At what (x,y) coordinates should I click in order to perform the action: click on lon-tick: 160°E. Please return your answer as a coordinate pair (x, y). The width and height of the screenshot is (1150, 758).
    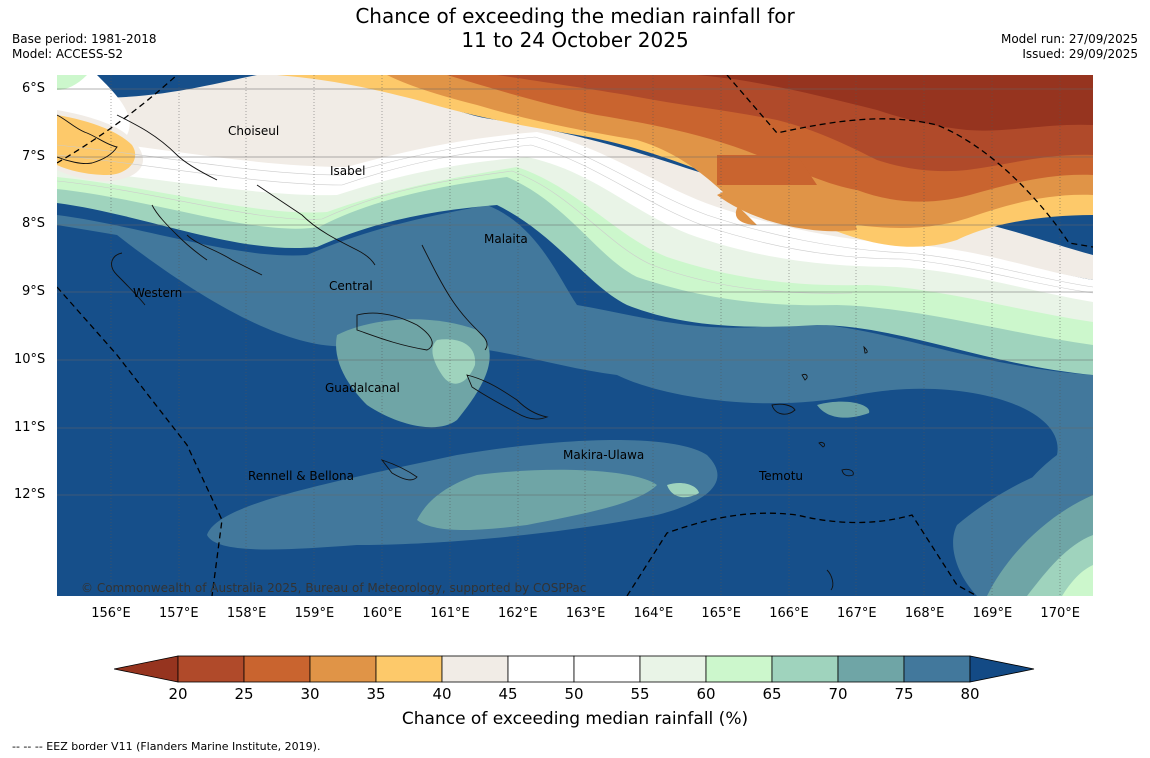
    Looking at the image, I should click on (382, 613).